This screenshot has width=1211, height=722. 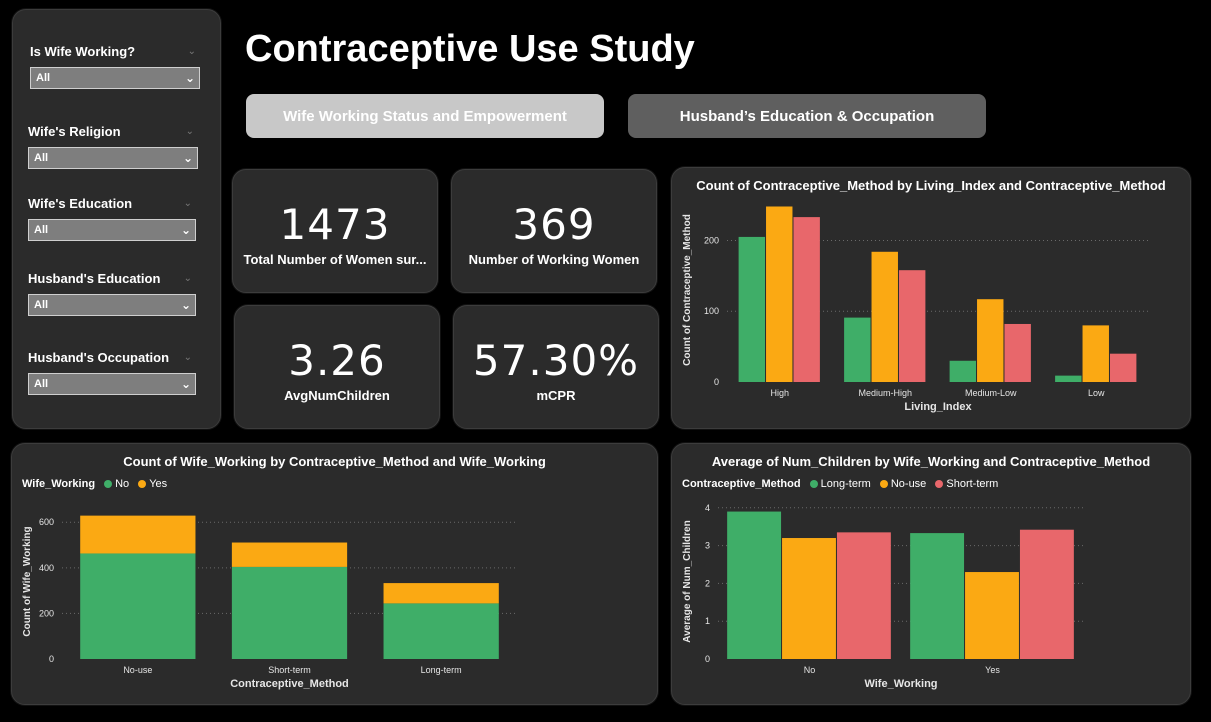 What do you see at coordinates (113, 146) in the screenshot?
I see `slicer-wife-religion: Wife's Religion ⌄ All ⌄` at bounding box center [113, 146].